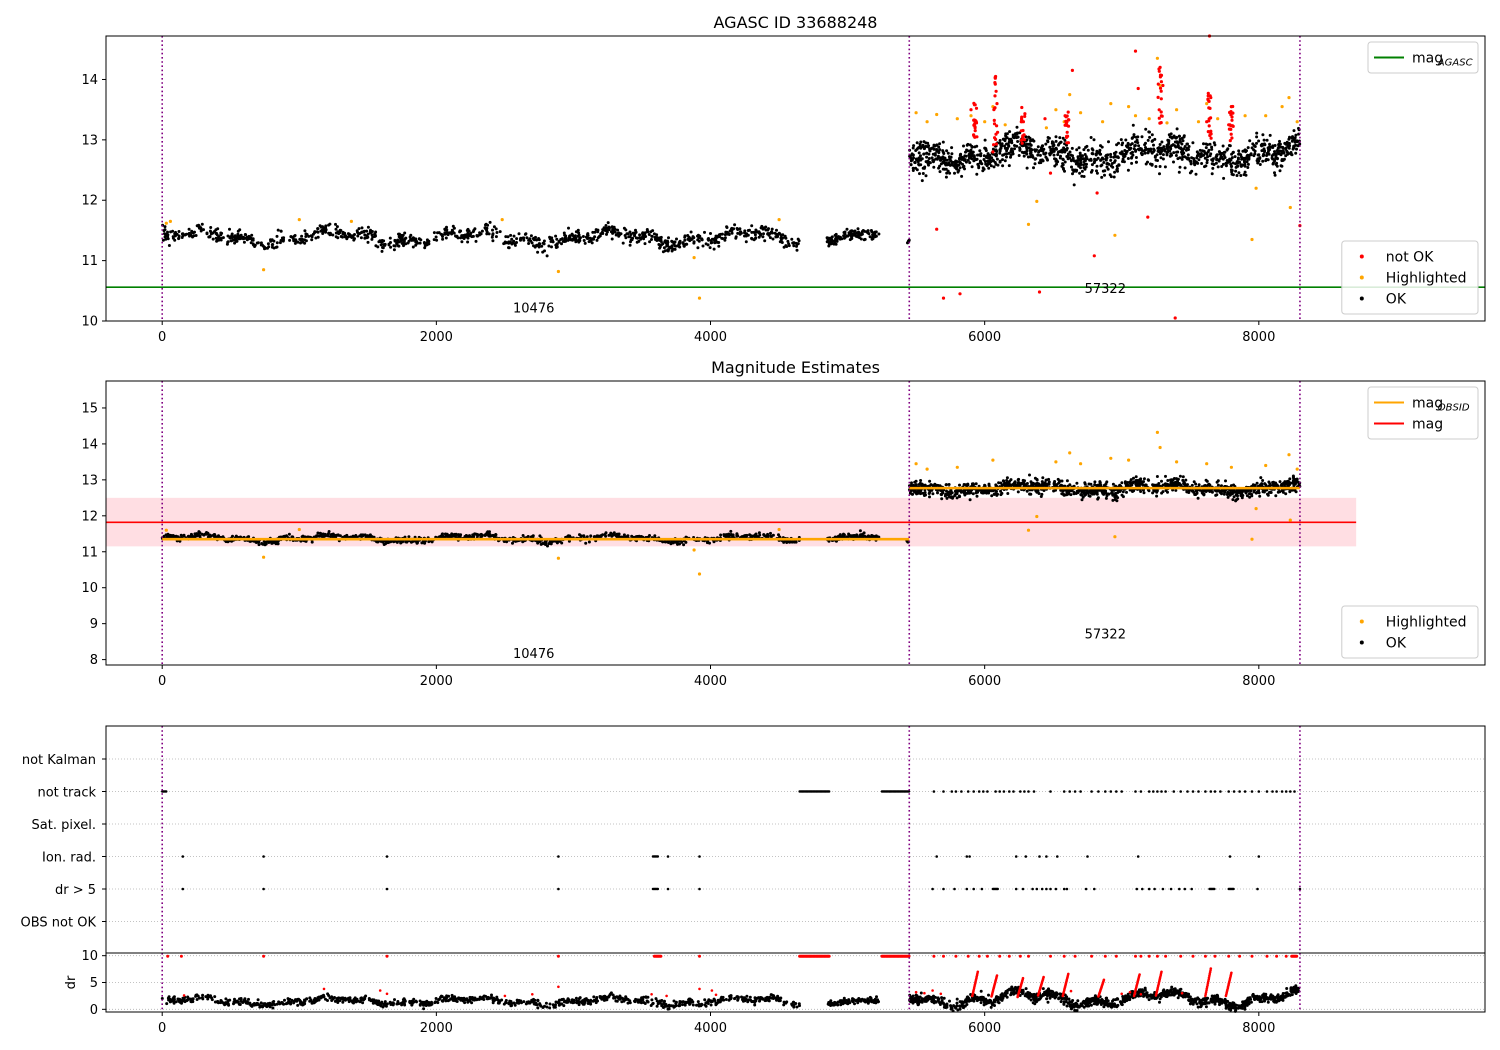 Image resolution: width=1500 pixels, height=1050 pixels. I want to click on y-tick-label: 11, so click(89, 261).